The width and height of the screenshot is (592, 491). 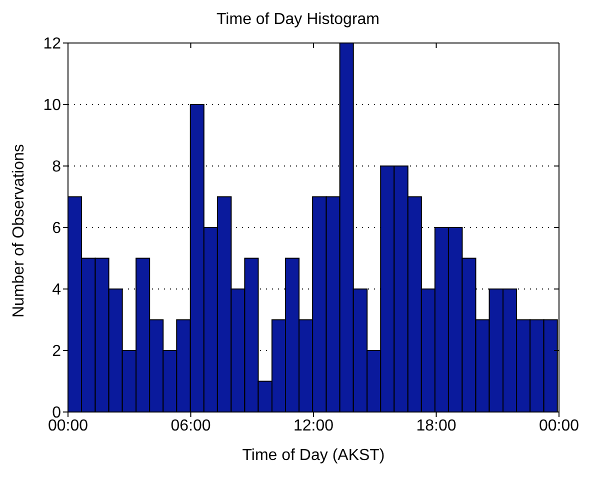 What do you see at coordinates (57, 351) in the screenshot?
I see `y-tick-label: 2` at bounding box center [57, 351].